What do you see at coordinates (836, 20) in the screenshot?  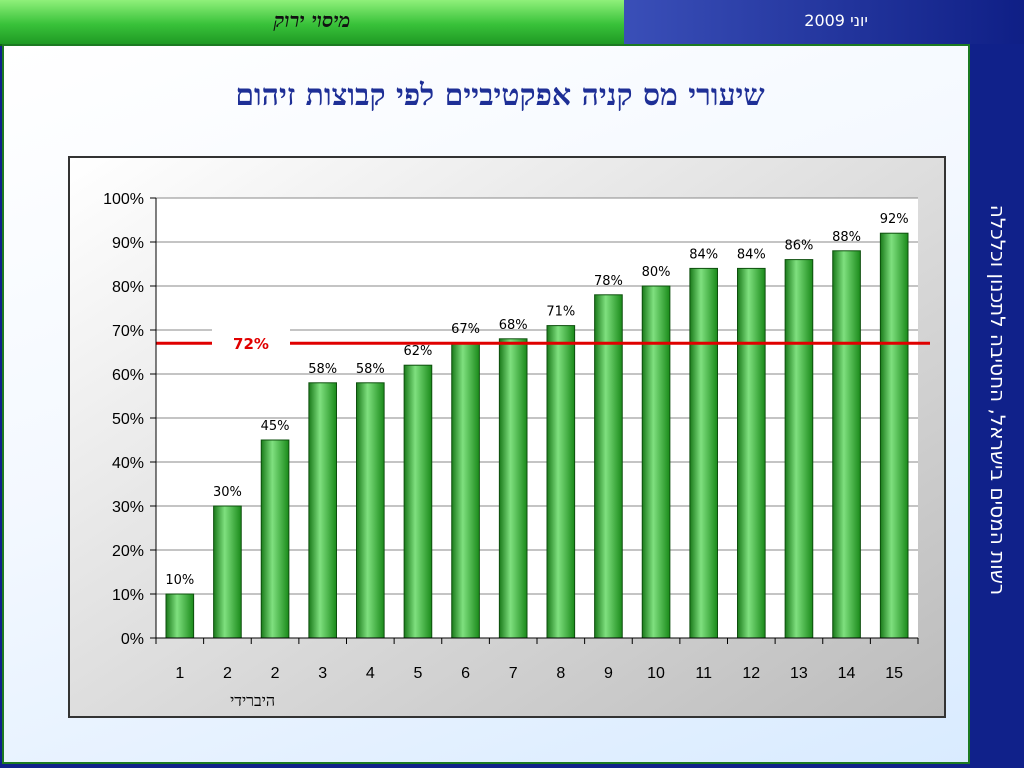 I see `header-date: יוני 2009` at bounding box center [836, 20].